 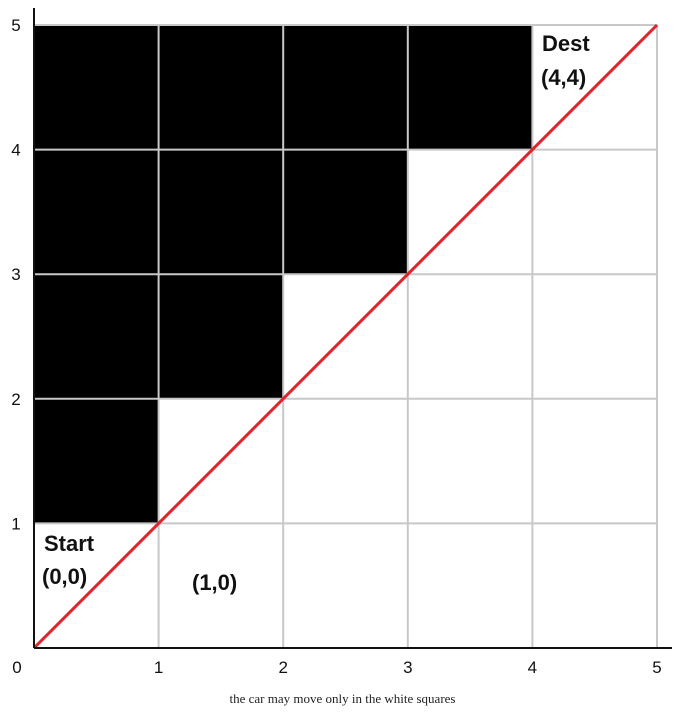 I want to click on x-tick-label: 3, so click(x=407, y=667).